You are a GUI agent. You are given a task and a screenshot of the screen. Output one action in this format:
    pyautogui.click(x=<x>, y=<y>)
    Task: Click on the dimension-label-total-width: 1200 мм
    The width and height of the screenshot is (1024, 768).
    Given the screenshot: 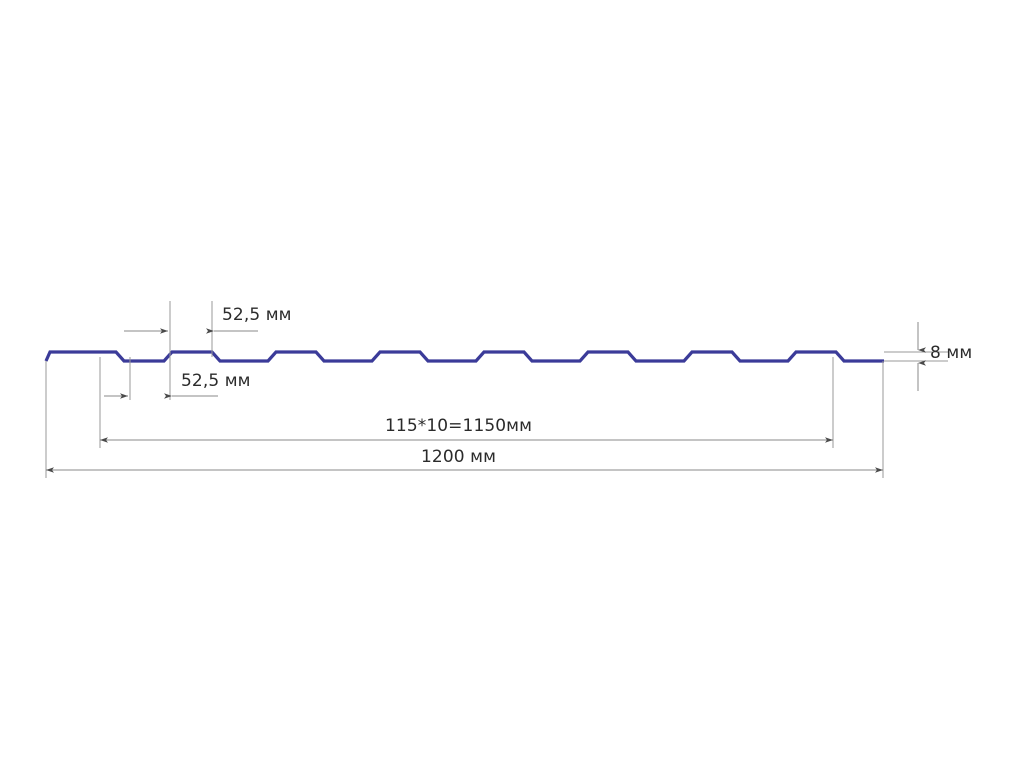 What is the action you would take?
    pyautogui.click(x=459, y=457)
    